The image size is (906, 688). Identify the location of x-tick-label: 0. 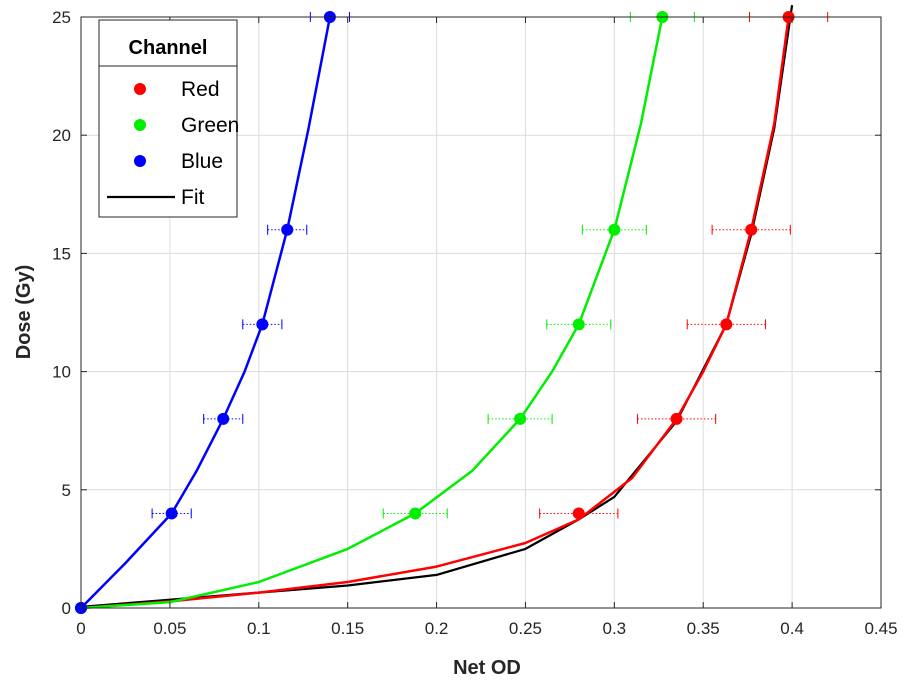
(80, 628).